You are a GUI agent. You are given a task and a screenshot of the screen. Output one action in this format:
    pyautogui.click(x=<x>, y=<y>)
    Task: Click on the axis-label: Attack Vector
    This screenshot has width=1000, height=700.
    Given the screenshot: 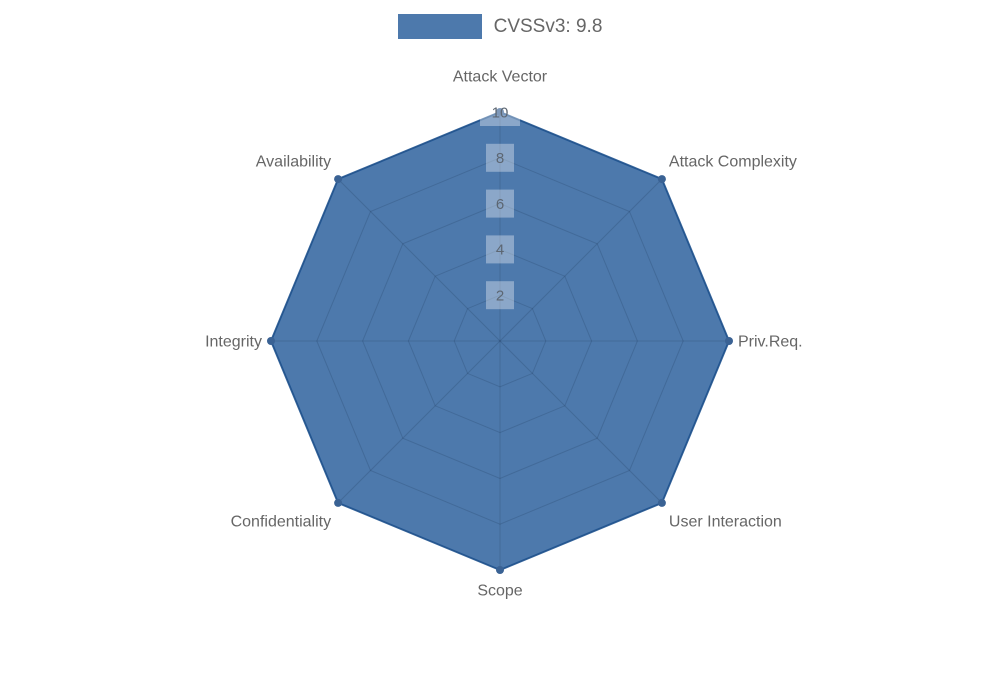 What is the action you would take?
    pyautogui.click(x=500, y=77)
    